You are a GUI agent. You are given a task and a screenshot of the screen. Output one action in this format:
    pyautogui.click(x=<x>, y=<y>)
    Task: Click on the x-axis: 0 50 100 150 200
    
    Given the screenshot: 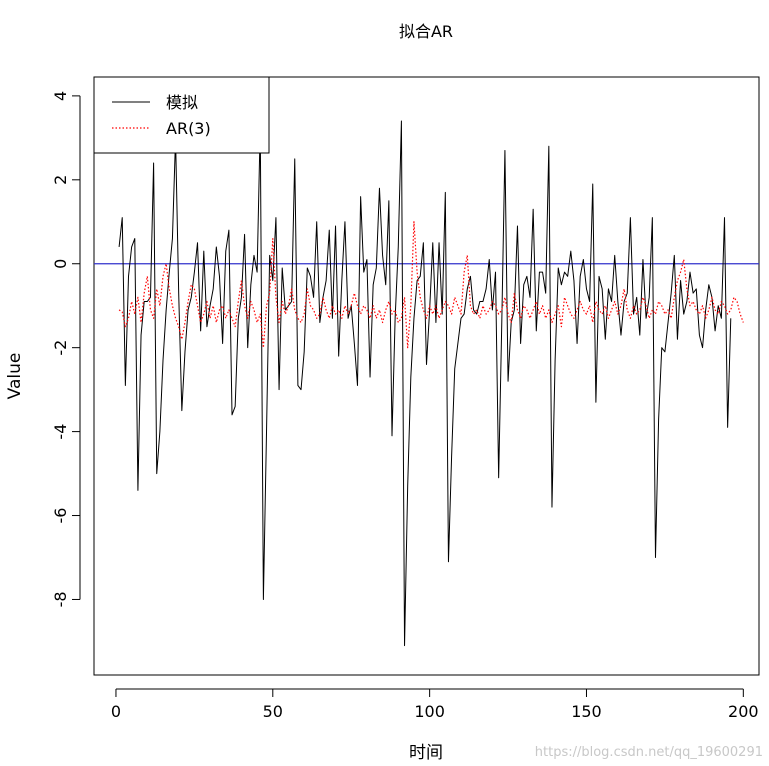 What is the action you would take?
    pyautogui.click(x=435, y=704)
    